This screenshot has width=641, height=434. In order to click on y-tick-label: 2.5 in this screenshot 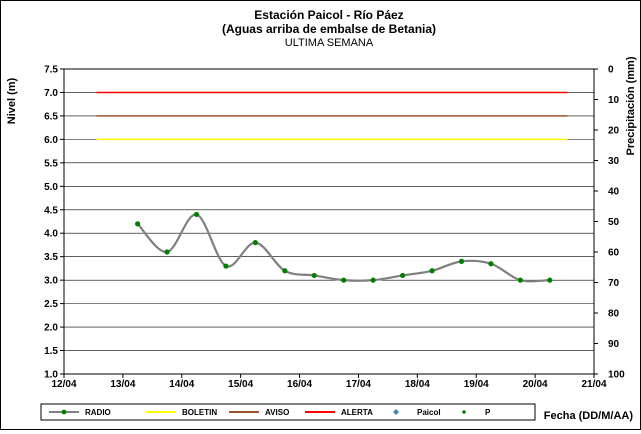, I will do `click(51, 304)`.